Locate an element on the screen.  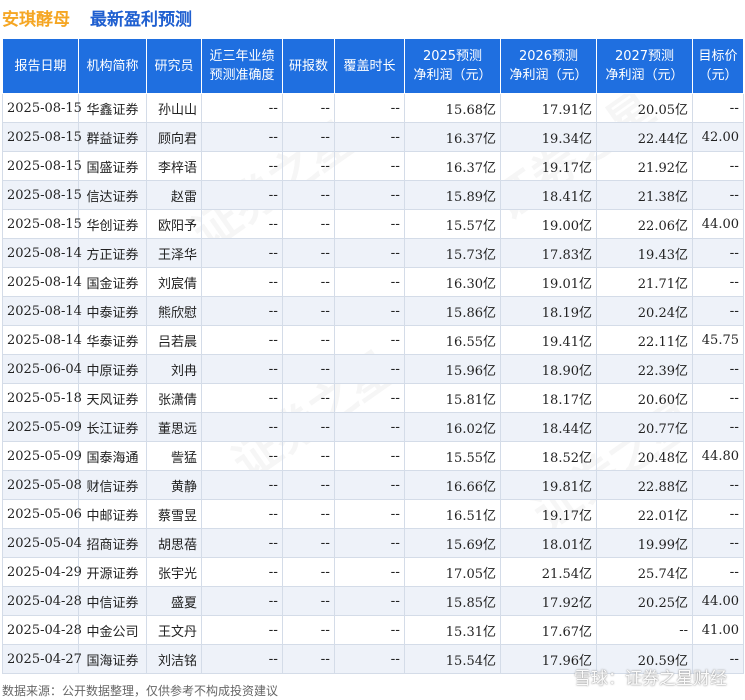
analyst-cell: 董思远 is located at coordinates (174, 427).